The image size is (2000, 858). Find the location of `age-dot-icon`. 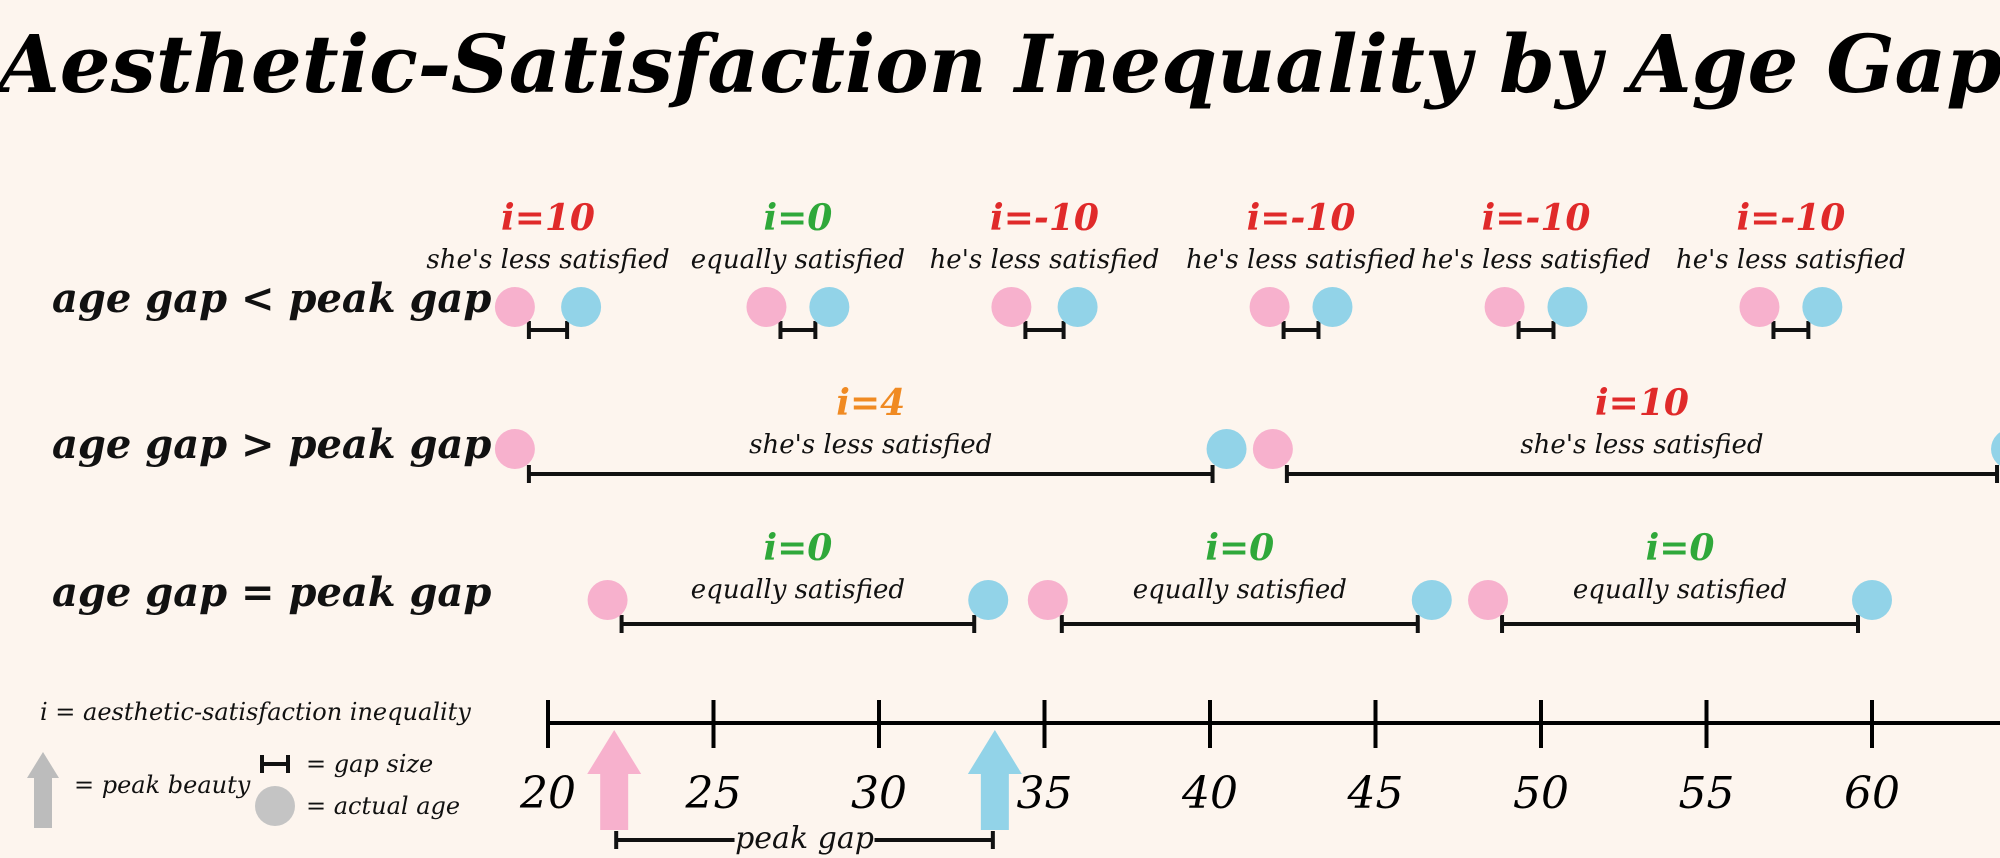

age-dot-icon is located at coordinates (275, 806).